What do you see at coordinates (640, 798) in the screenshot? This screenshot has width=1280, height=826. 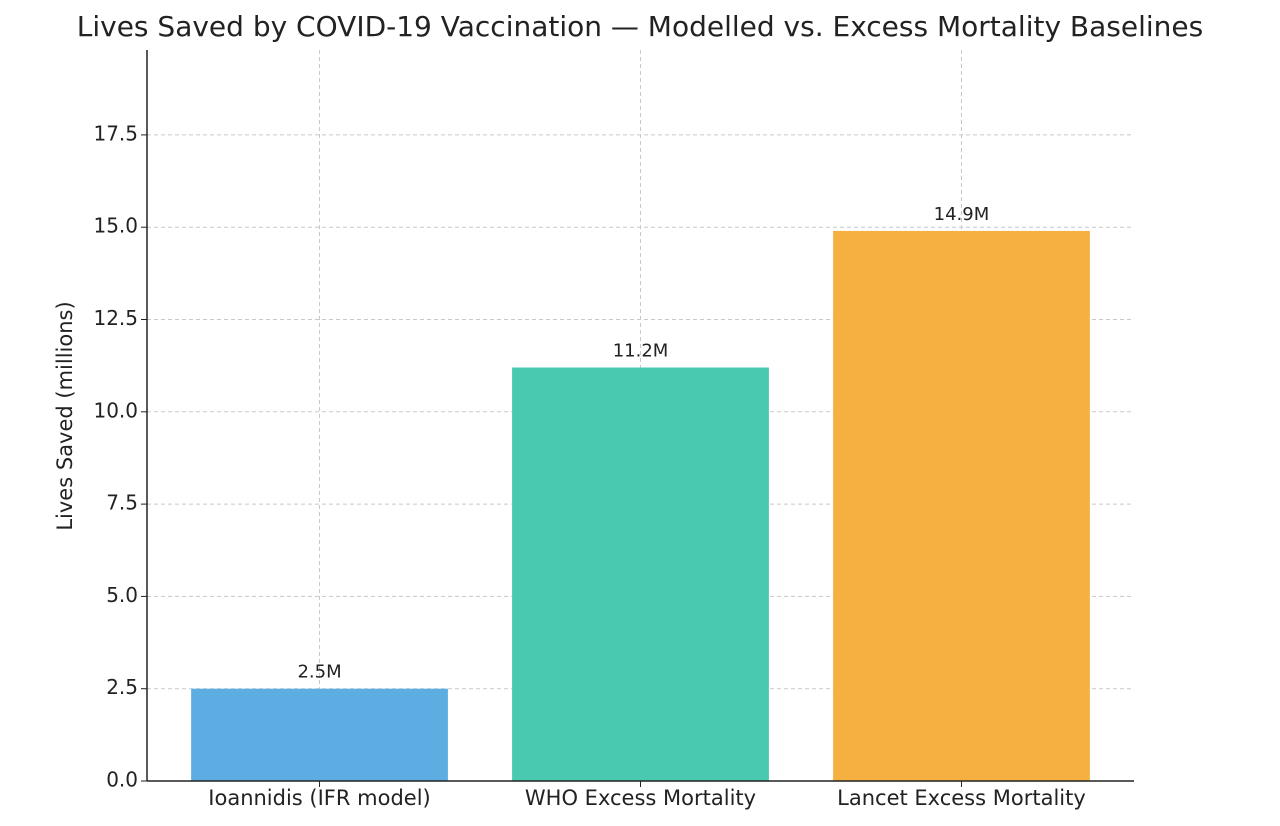 I see `x-tick-label: WHO Excess Mortality` at bounding box center [640, 798].